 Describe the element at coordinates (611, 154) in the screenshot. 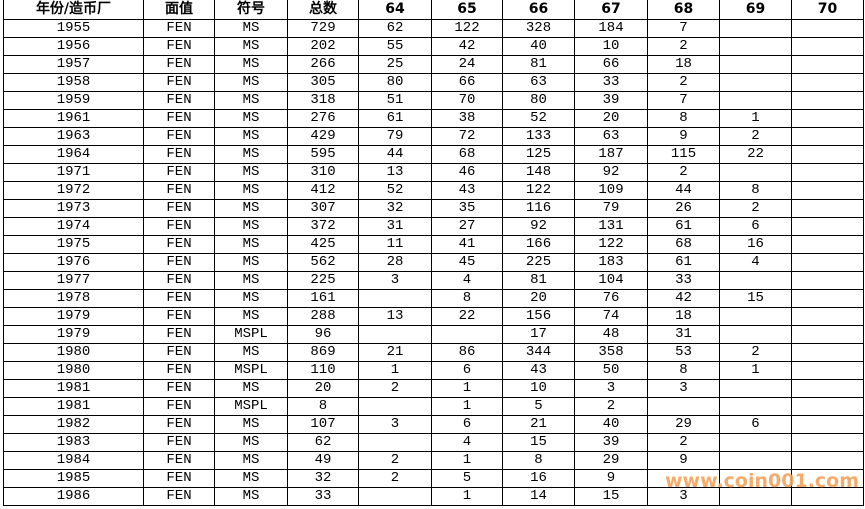

I see `table-cell: 187` at that location.